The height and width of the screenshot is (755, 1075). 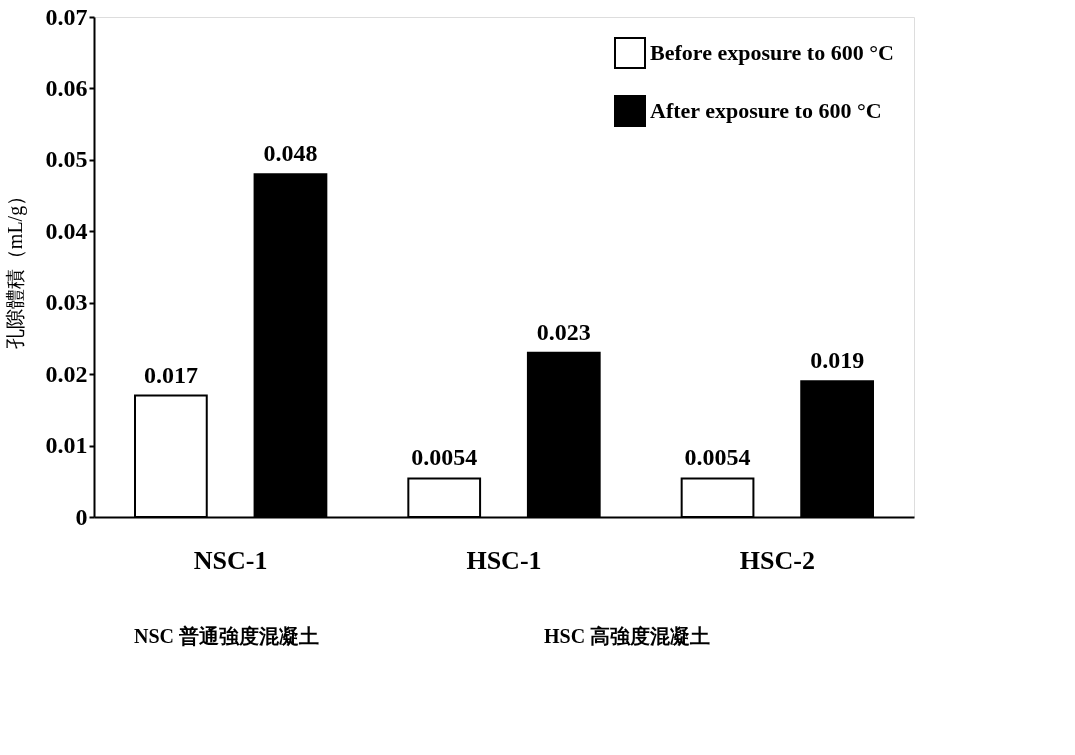 What do you see at coordinates (66, 87) in the screenshot?
I see `y-tick-label: 0.06` at bounding box center [66, 87].